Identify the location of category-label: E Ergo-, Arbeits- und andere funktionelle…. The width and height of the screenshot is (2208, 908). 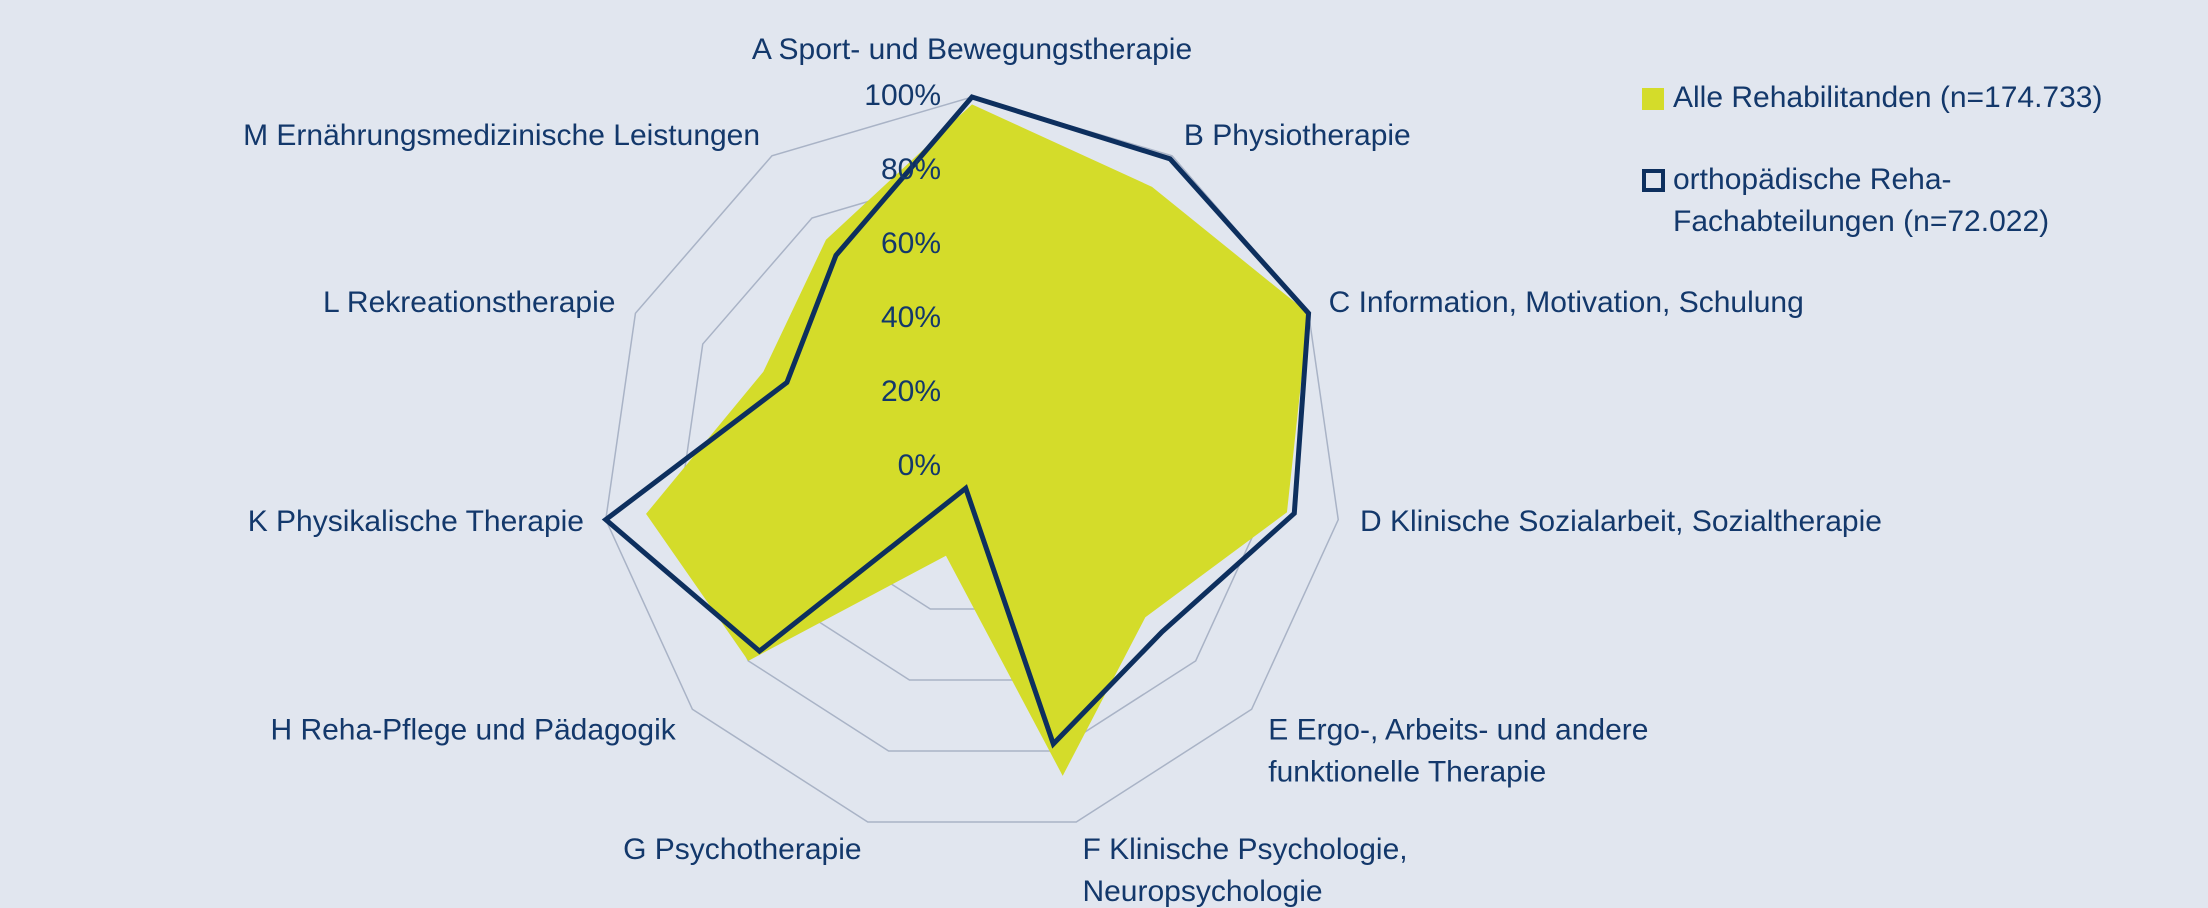
(1458, 751).